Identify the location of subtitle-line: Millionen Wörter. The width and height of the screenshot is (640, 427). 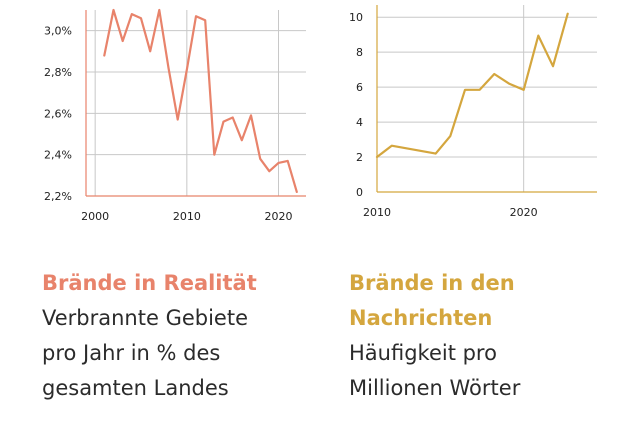
(435, 388).